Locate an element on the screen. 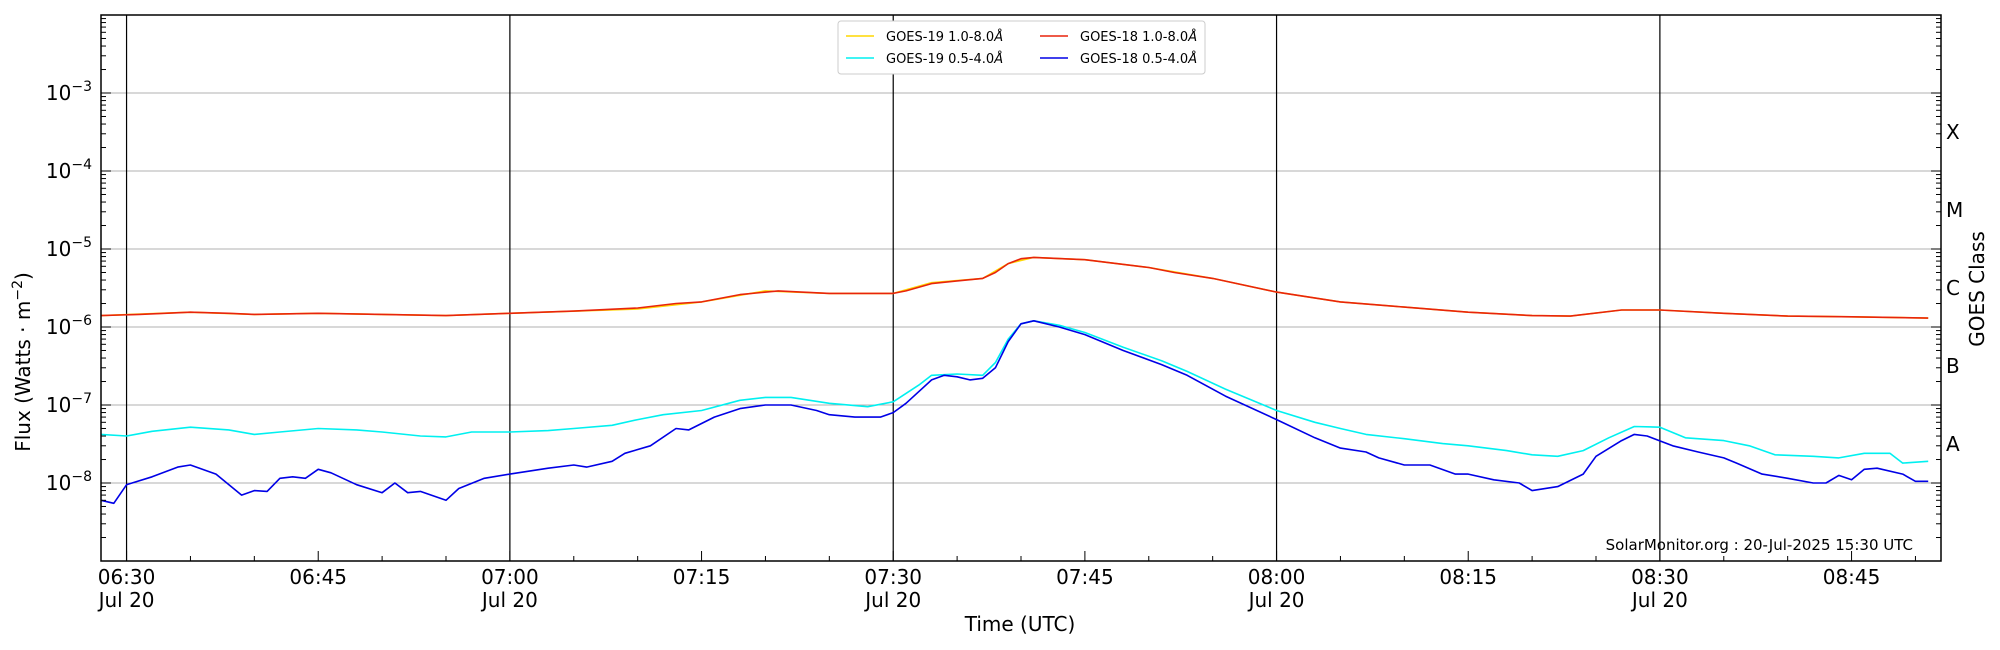  right-axis-ticks: A B C M X is located at coordinates (1954, 288).